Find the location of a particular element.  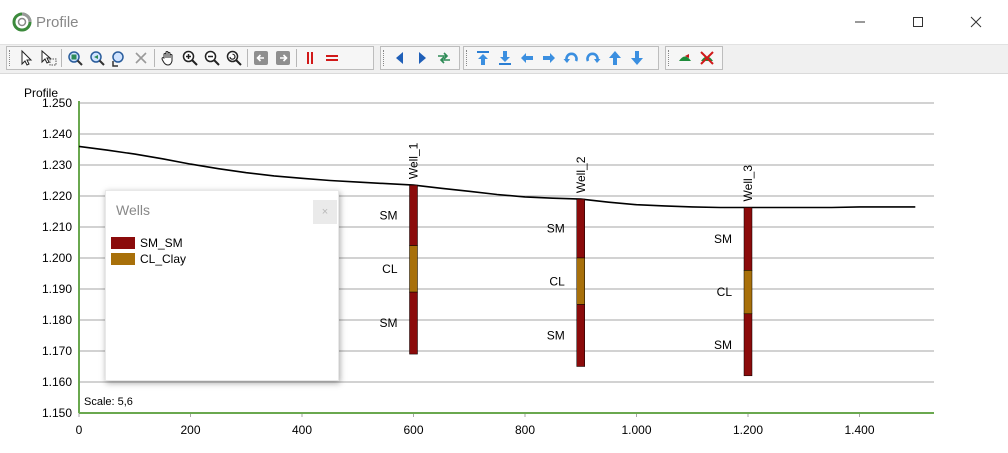

move-down-icon is located at coordinates (637, 58).